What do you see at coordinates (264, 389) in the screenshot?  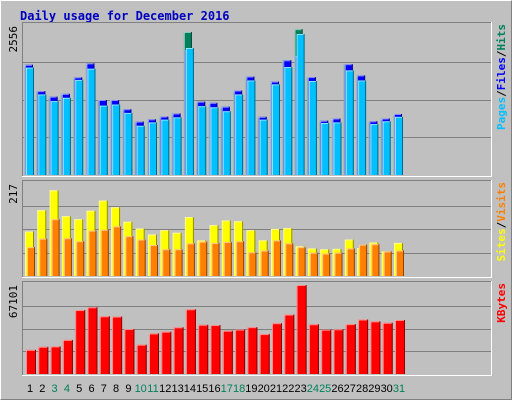 I see `day-label: 20` at bounding box center [264, 389].